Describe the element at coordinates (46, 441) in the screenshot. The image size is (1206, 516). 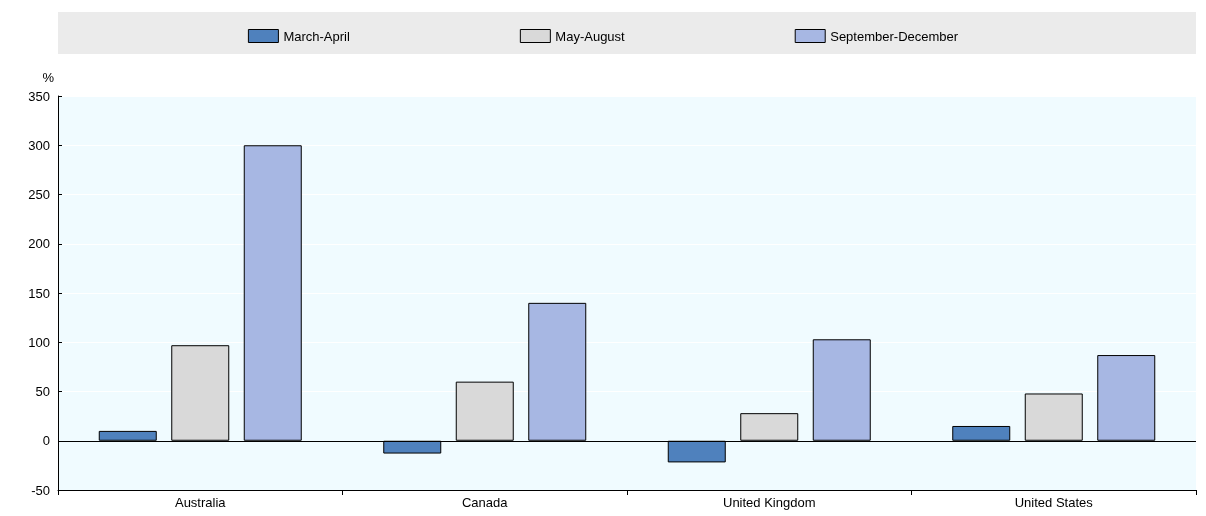
I see `y-tick-label: 0` at that location.